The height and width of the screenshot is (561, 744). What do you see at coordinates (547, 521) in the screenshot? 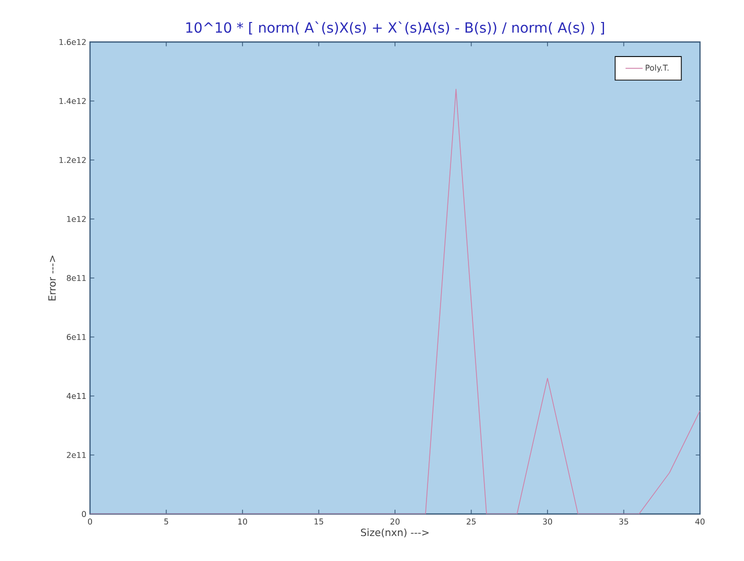
I see `x-tick-label: 30` at bounding box center [547, 521].